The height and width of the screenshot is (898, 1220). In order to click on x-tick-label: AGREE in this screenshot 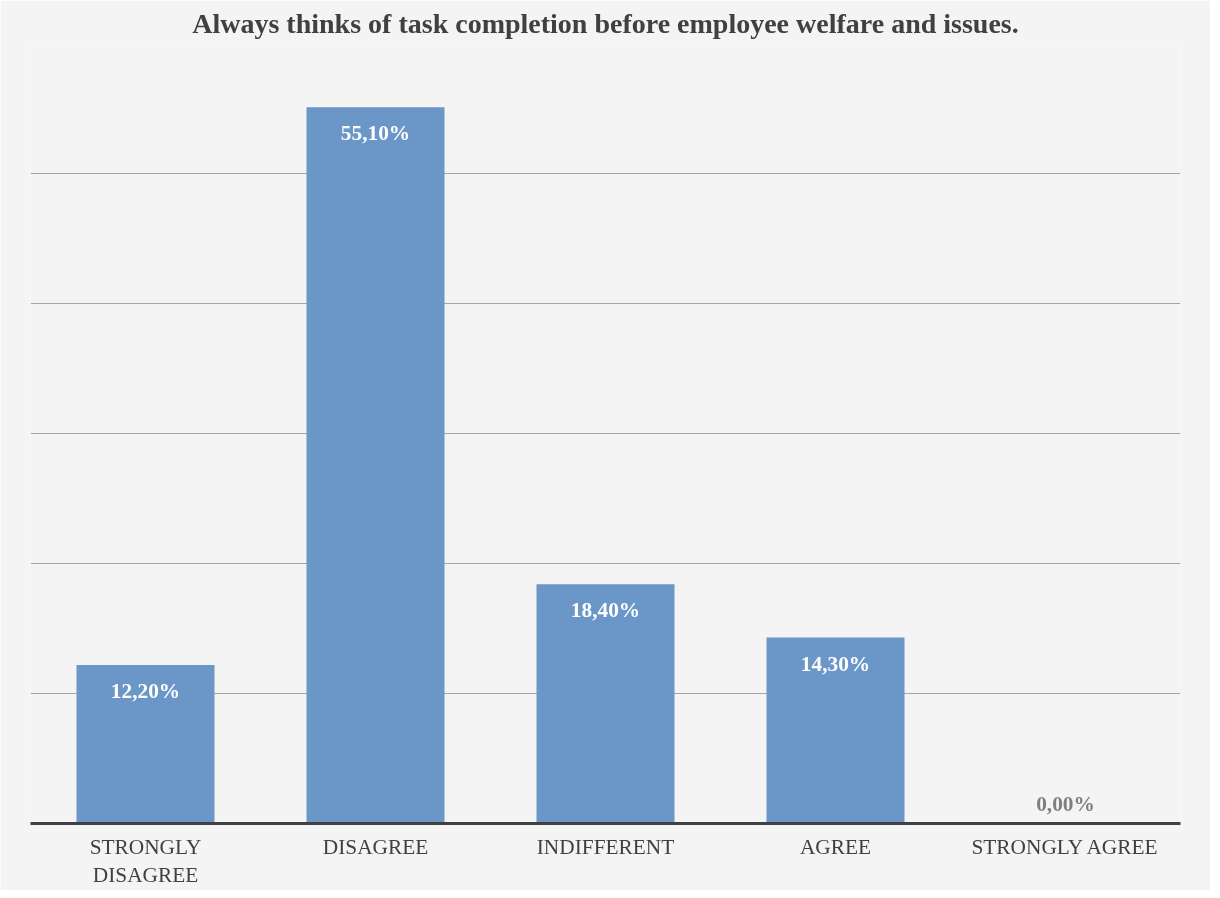, I will do `click(835, 846)`.